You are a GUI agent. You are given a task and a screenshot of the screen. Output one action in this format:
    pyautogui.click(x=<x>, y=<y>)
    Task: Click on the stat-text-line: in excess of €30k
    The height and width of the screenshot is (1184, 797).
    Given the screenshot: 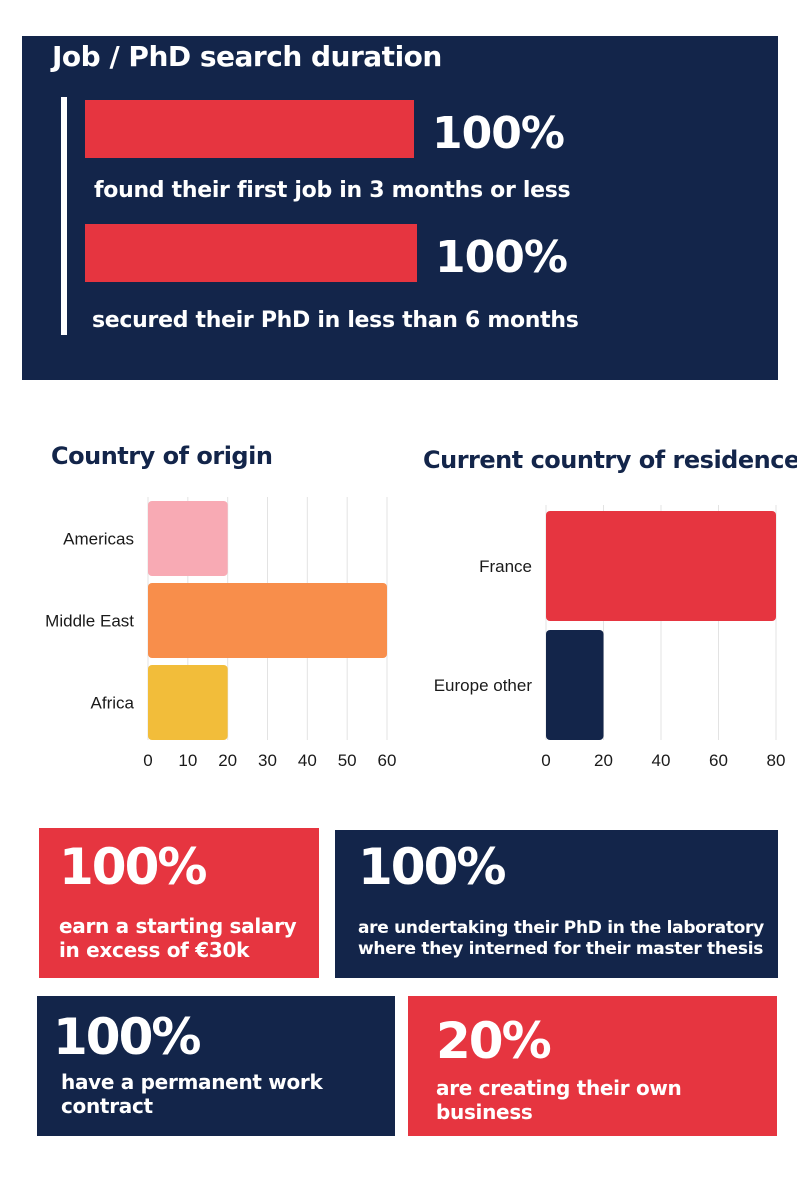 What is the action you would take?
    pyautogui.click(x=154, y=950)
    